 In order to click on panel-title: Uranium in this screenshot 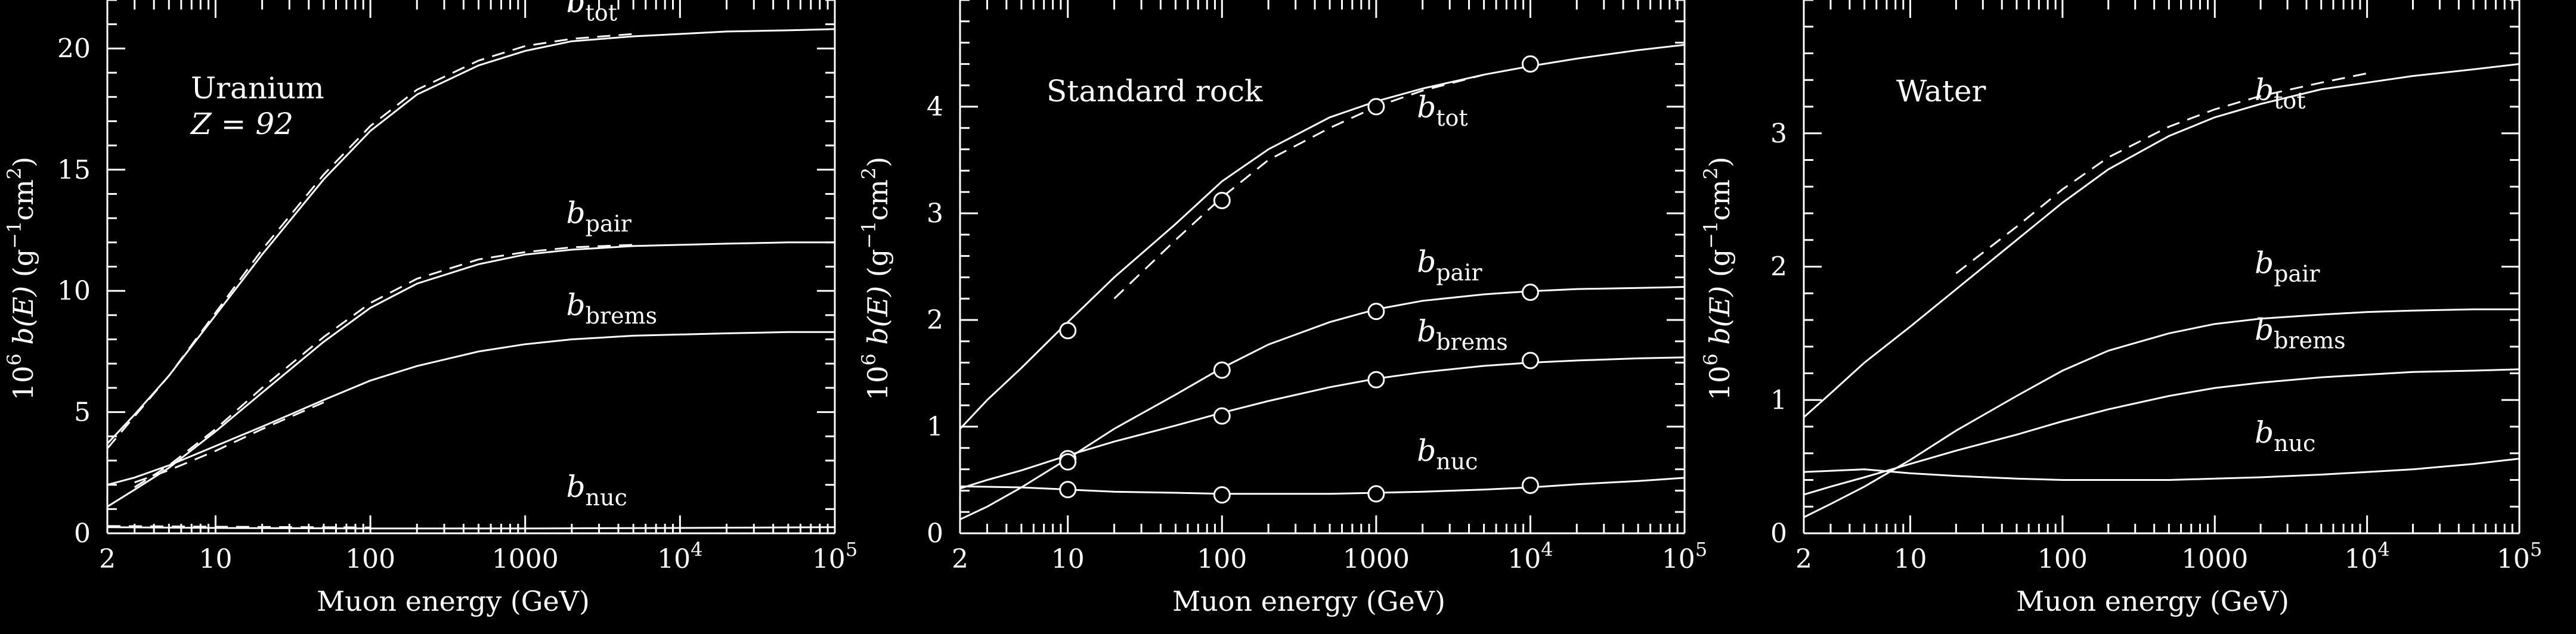, I will do `click(257, 88)`.